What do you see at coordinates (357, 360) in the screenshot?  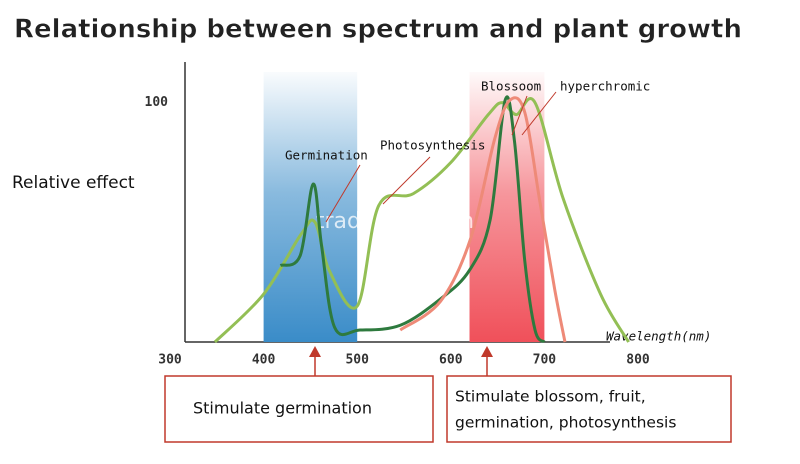 I see `x-tick-label: 500` at bounding box center [357, 360].